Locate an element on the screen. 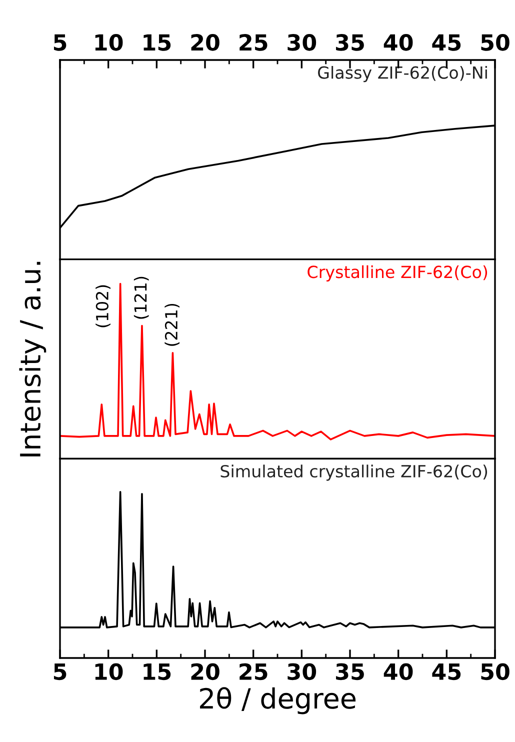  text: Crystalline ZIF-62(Co) is located at coordinates (398, 273).